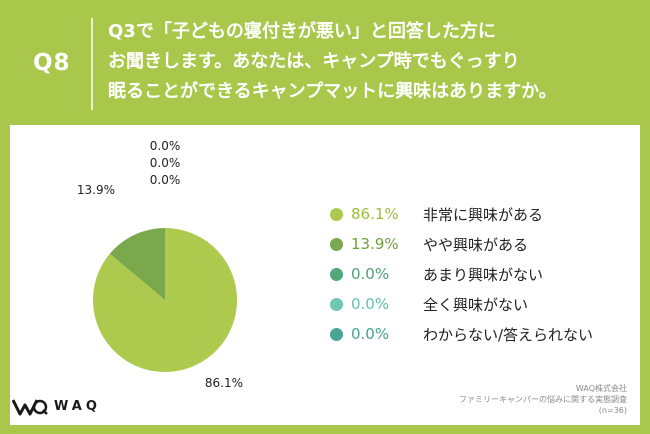 The height and width of the screenshot is (434, 650). I want to click on legend-label: わからない/答えられない, so click(508, 334).